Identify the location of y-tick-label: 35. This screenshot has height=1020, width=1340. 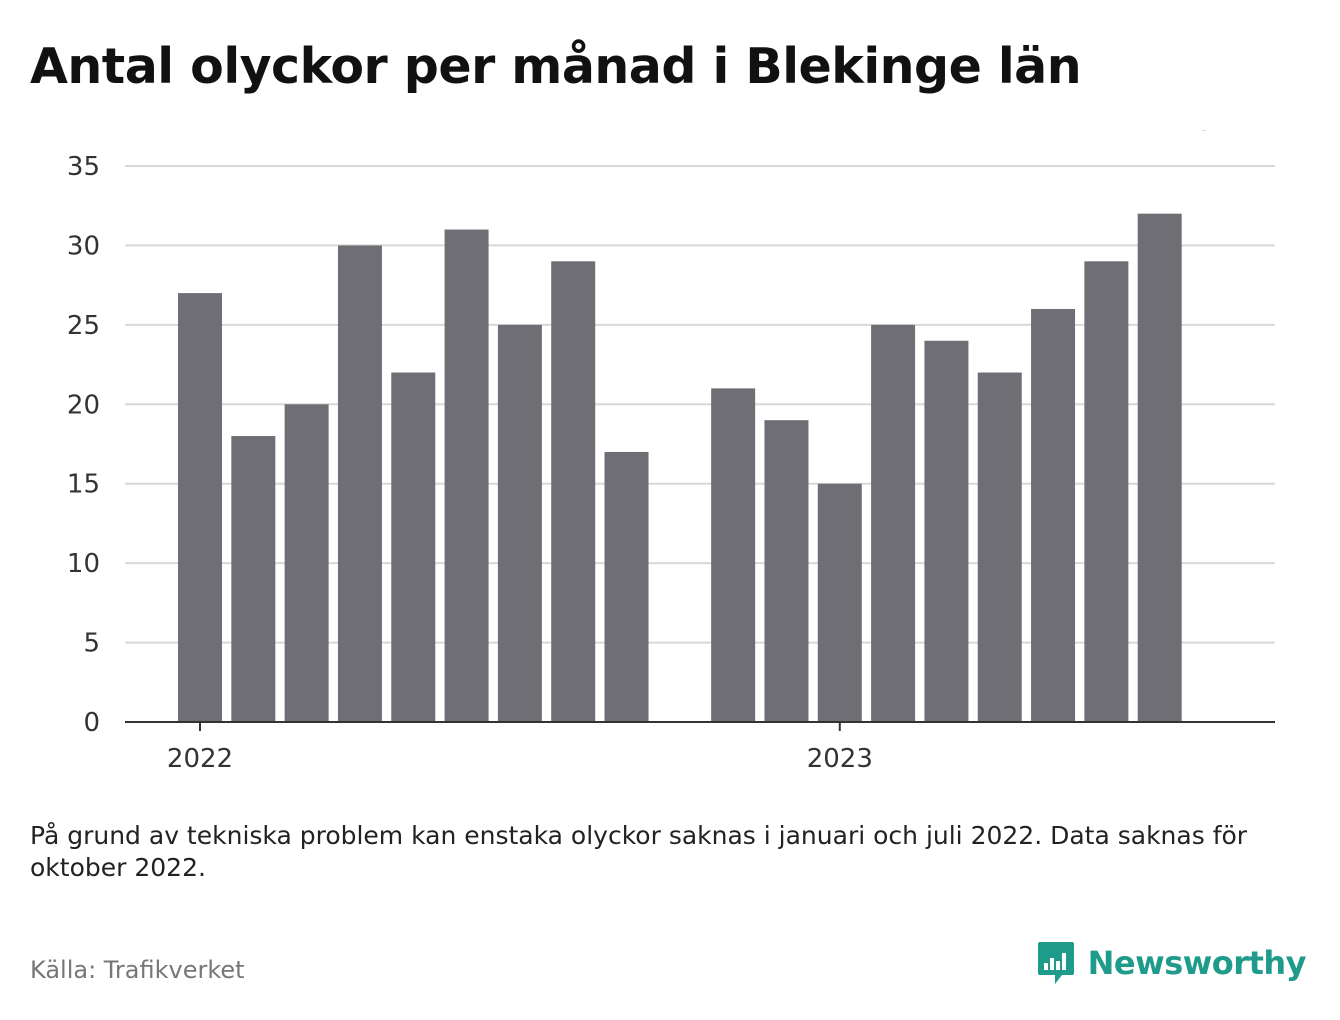
(83, 167).